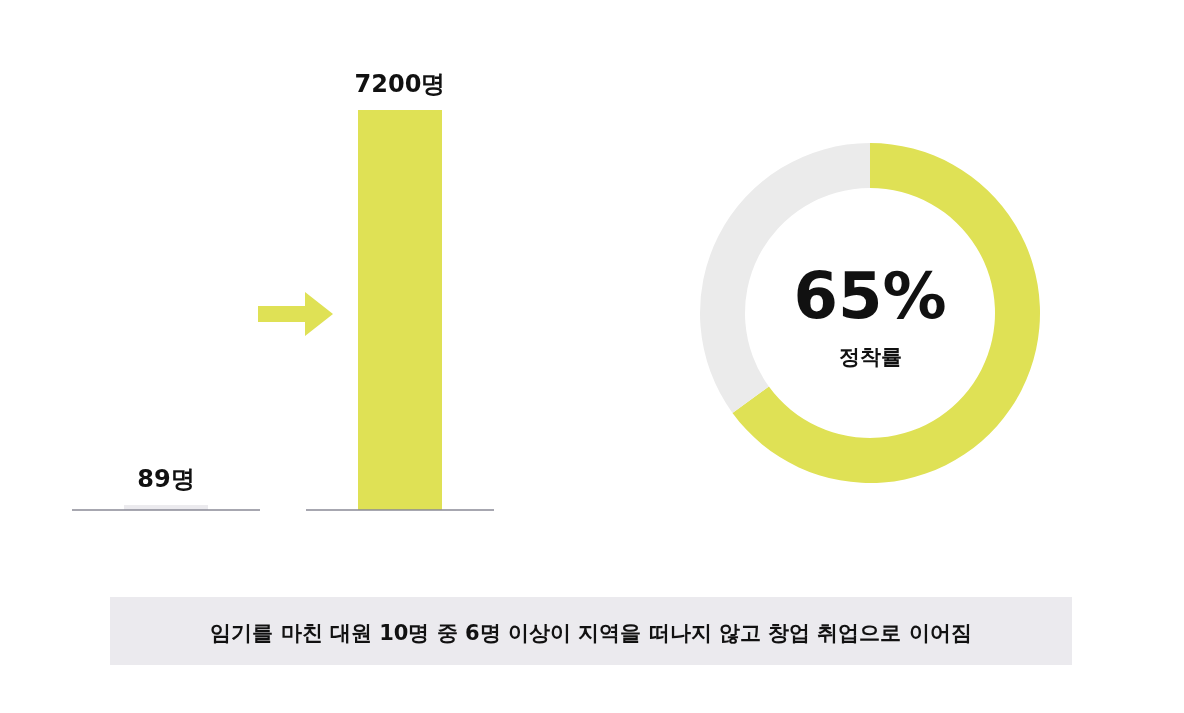 The width and height of the screenshot is (1184, 713). I want to click on text: 65%, so click(870, 296).